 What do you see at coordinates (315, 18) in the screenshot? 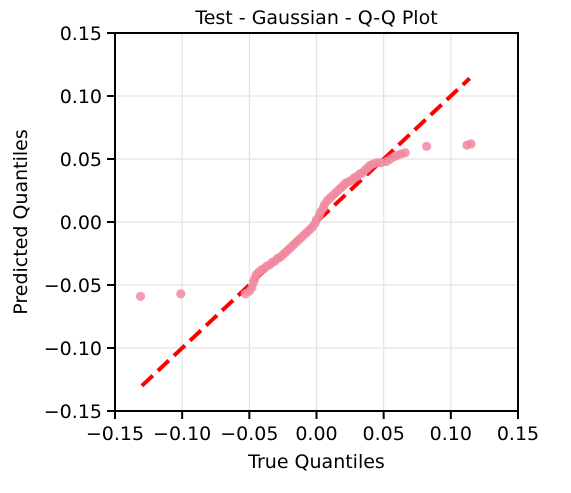
I see `chart-title: Test - Gaussian - Q-Q Plot` at bounding box center [315, 18].